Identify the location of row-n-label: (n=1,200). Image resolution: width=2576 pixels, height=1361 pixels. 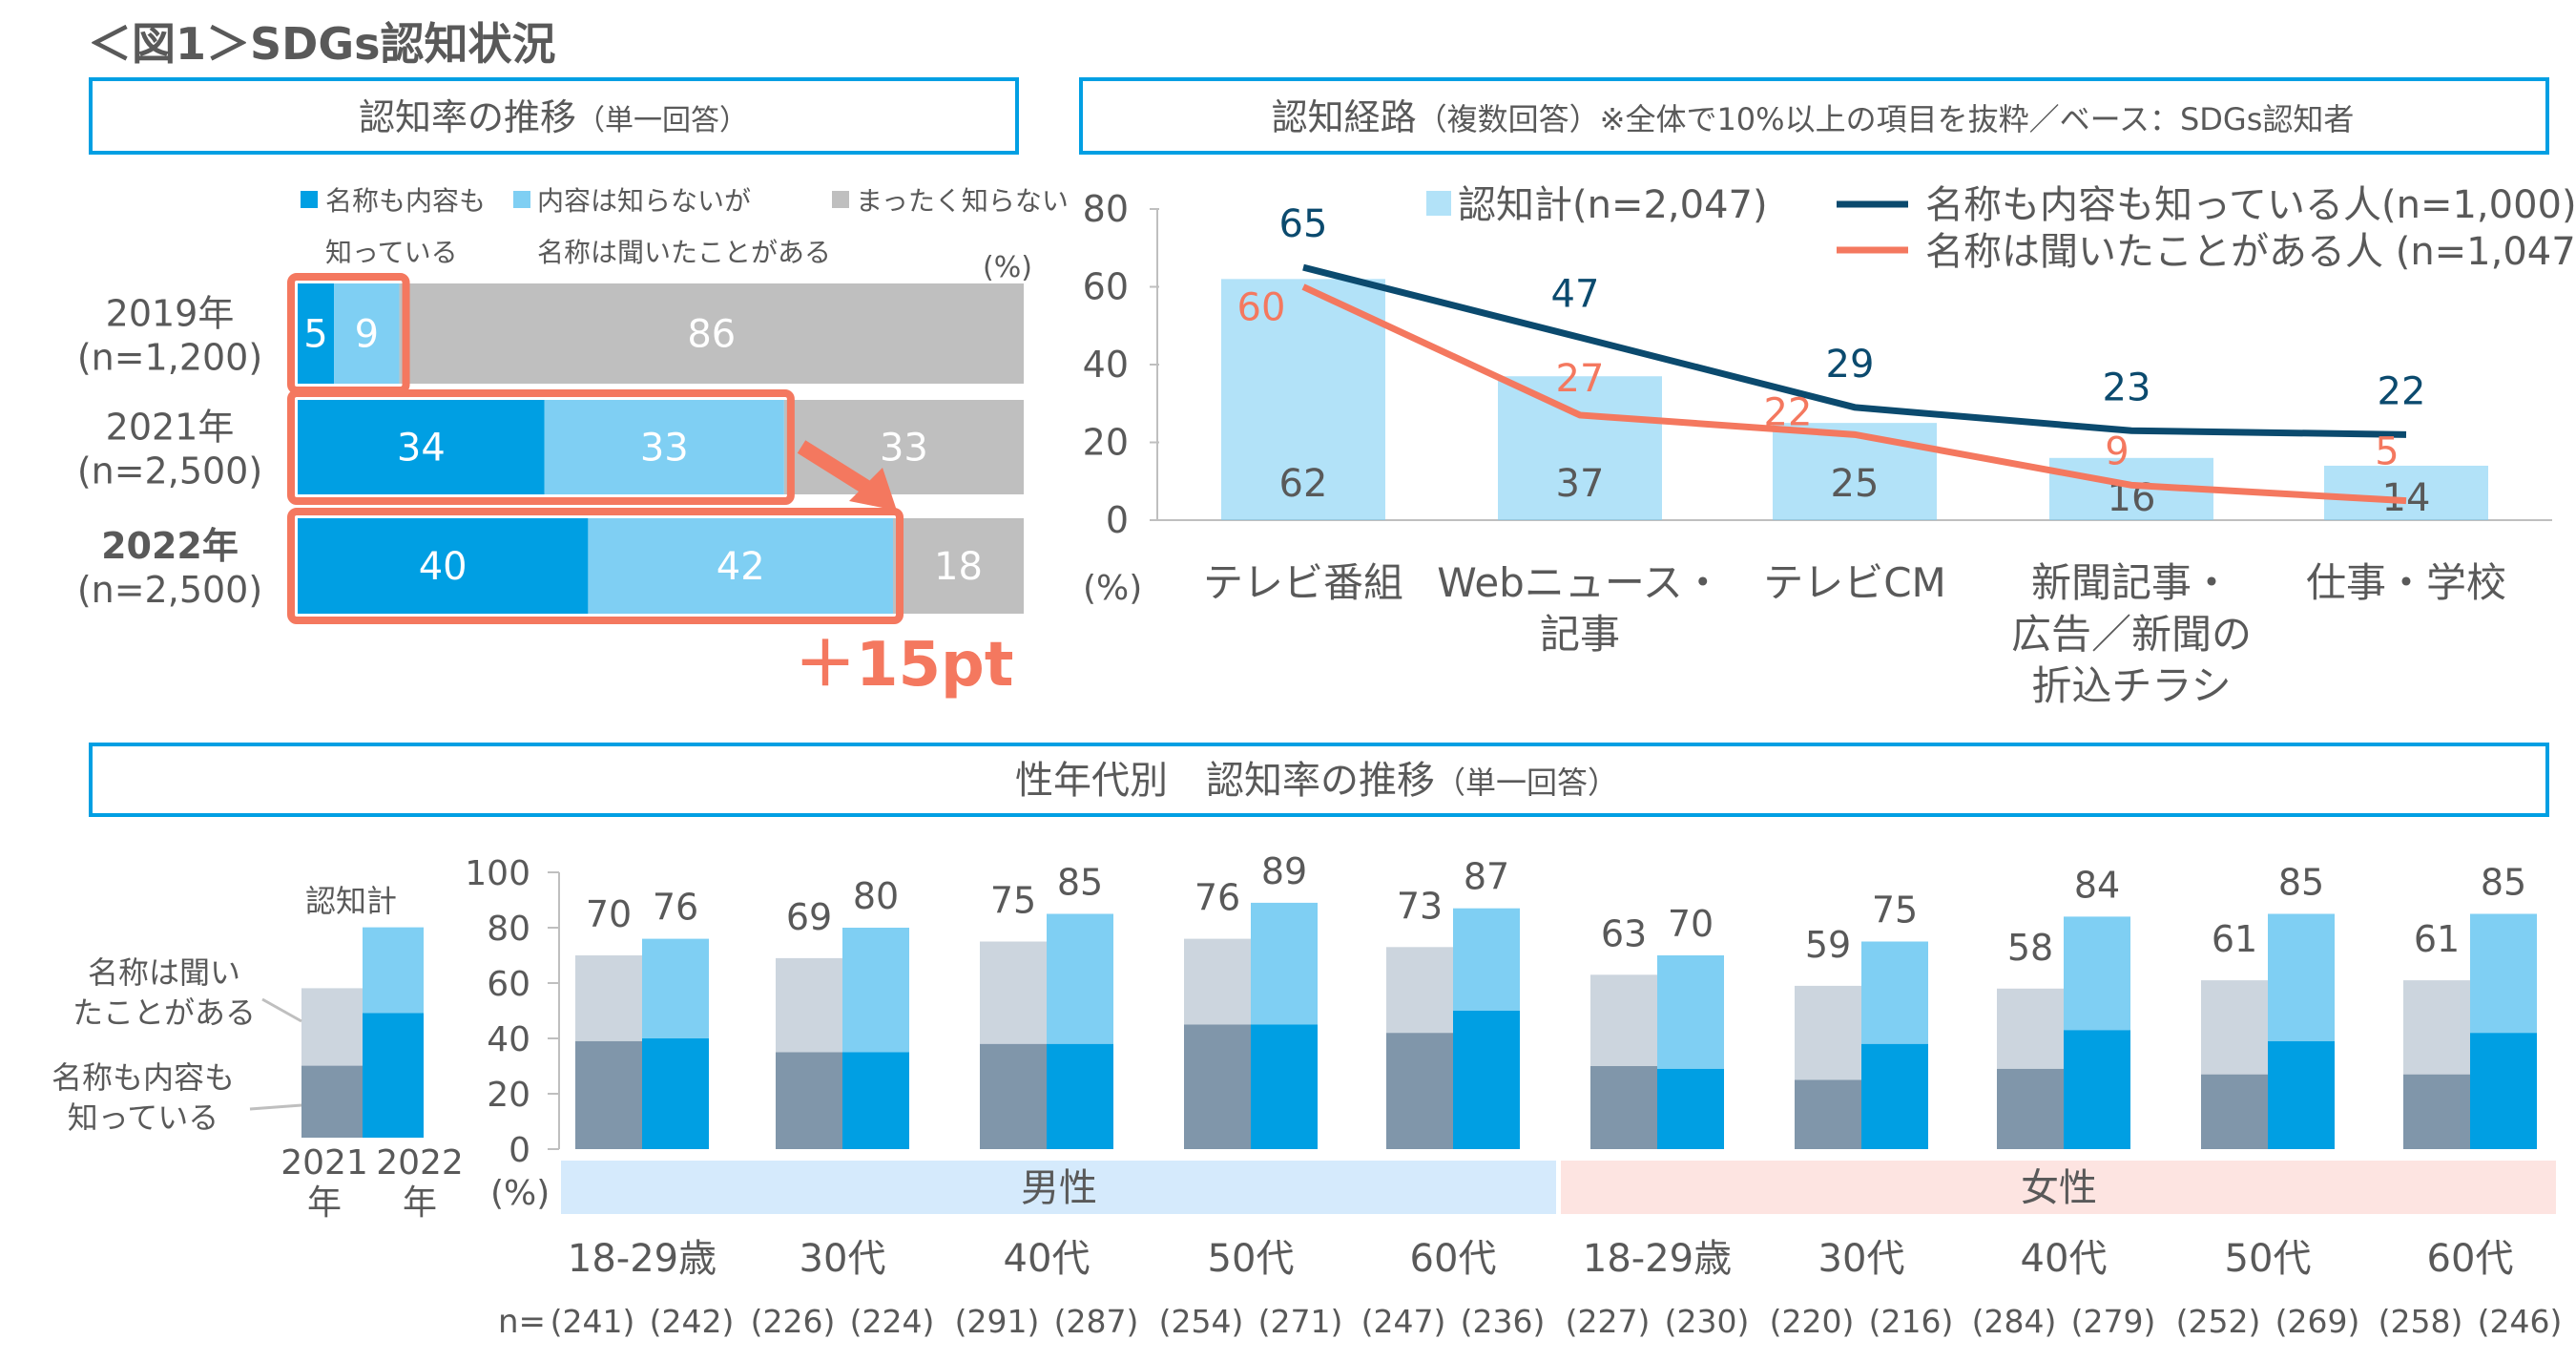
(169, 358).